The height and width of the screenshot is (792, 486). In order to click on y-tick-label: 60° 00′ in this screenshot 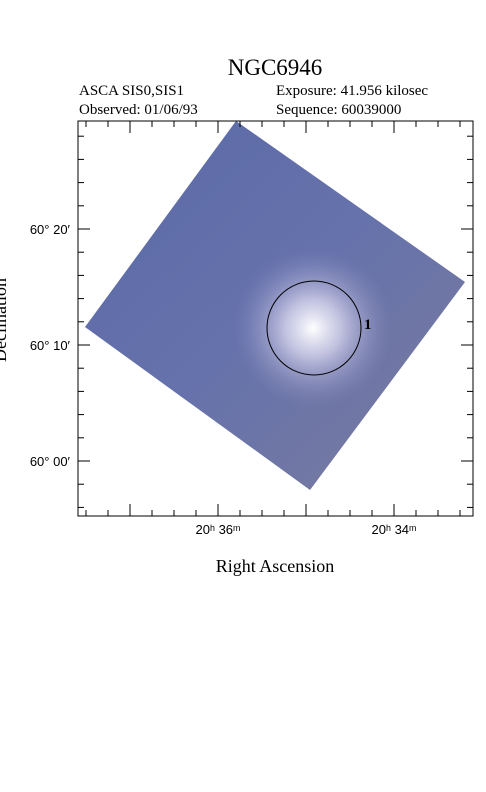, I will do `click(50, 461)`.